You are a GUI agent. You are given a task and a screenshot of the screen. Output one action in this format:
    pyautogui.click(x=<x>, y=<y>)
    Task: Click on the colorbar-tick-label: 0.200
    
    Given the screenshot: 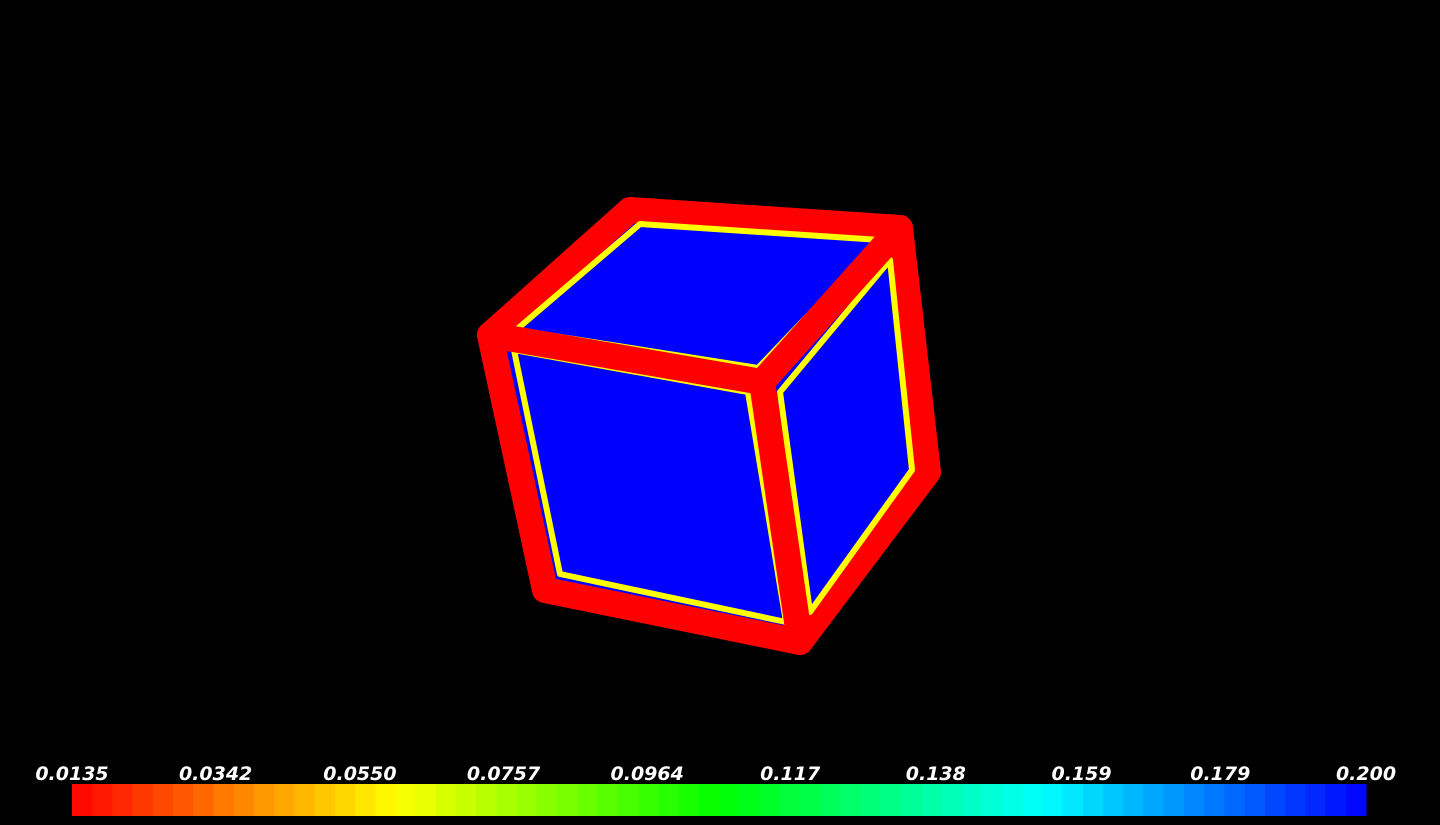 What is the action you would take?
    pyautogui.click(x=1366, y=774)
    